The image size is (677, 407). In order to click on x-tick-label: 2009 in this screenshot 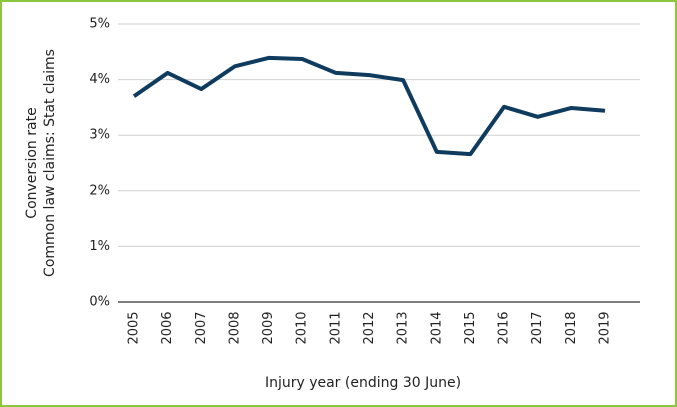, I will do `click(268, 327)`.